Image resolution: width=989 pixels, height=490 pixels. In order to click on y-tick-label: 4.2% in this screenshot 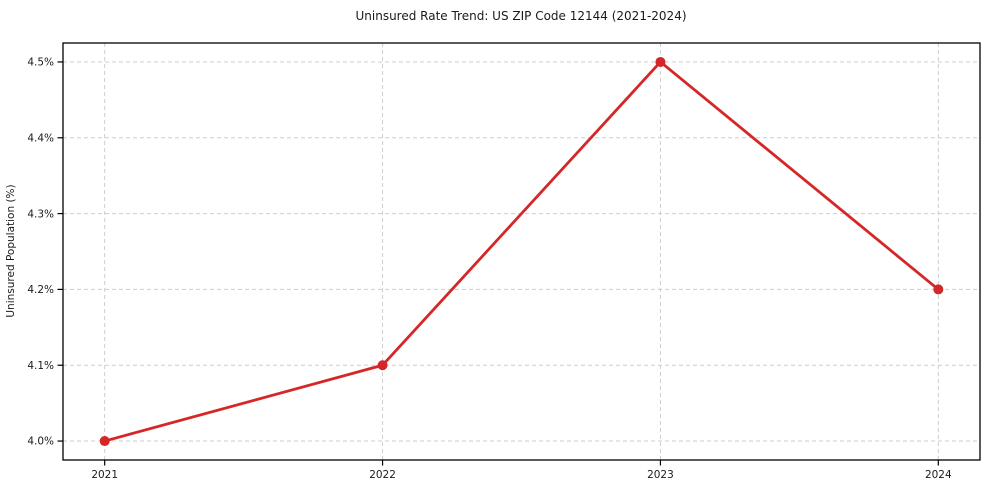, I will do `click(40, 290)`.